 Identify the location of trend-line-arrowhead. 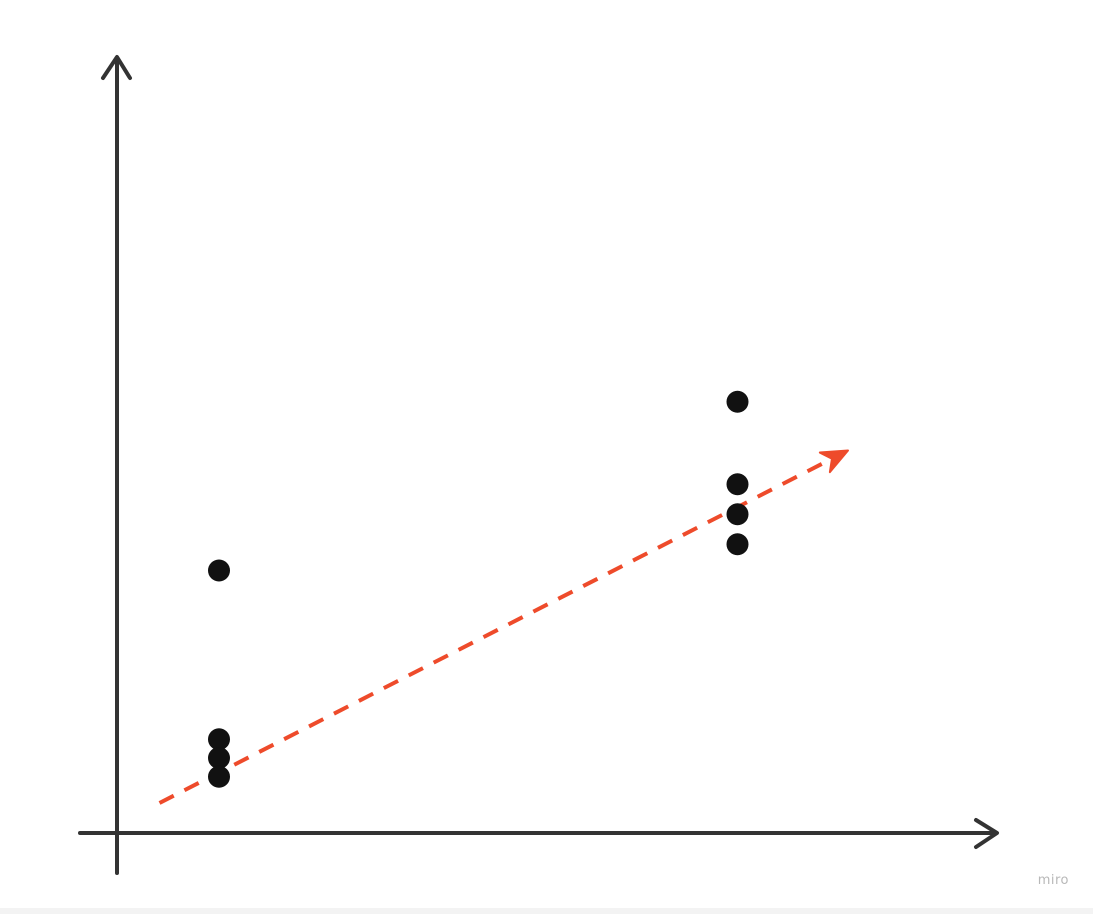
(833, 461).